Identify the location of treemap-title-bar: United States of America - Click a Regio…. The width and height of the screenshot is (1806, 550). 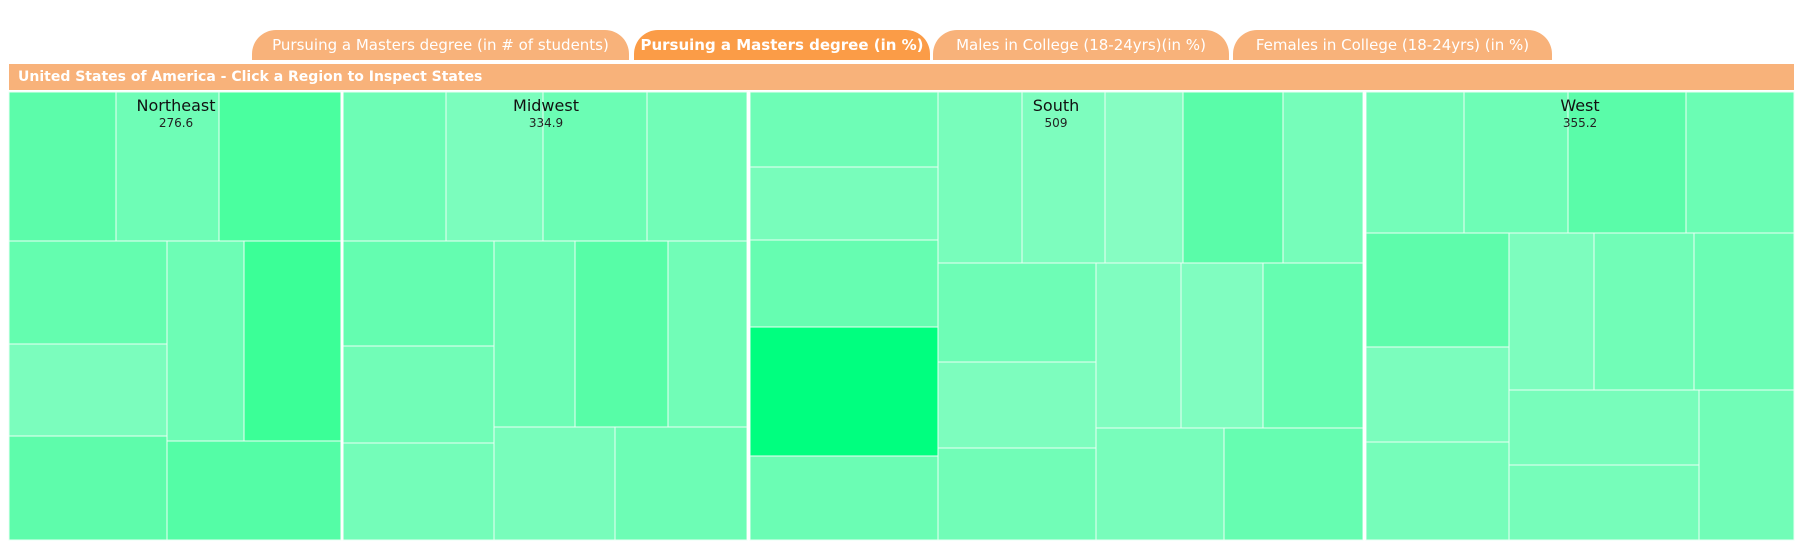
(901, 77).